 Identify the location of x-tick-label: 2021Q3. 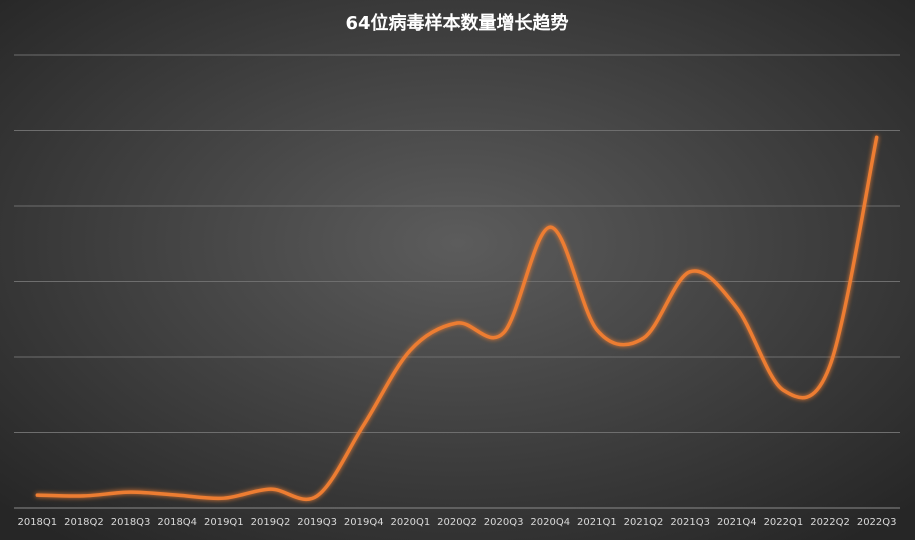
(690, 522).